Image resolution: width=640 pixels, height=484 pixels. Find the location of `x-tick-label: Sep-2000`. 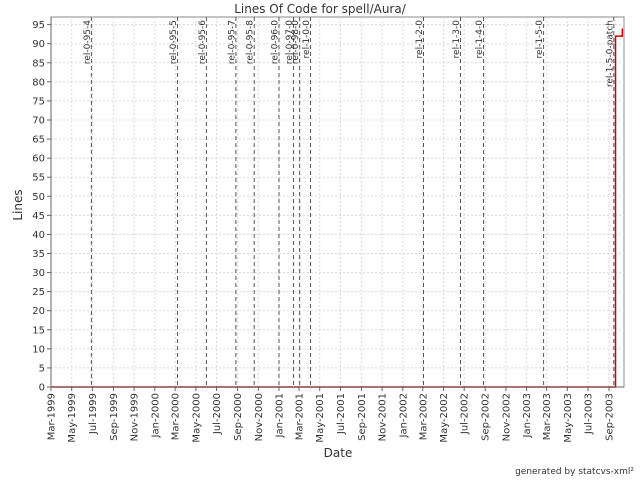

x-tick-label: Sep-2000 is located at coordinates (238, 417).